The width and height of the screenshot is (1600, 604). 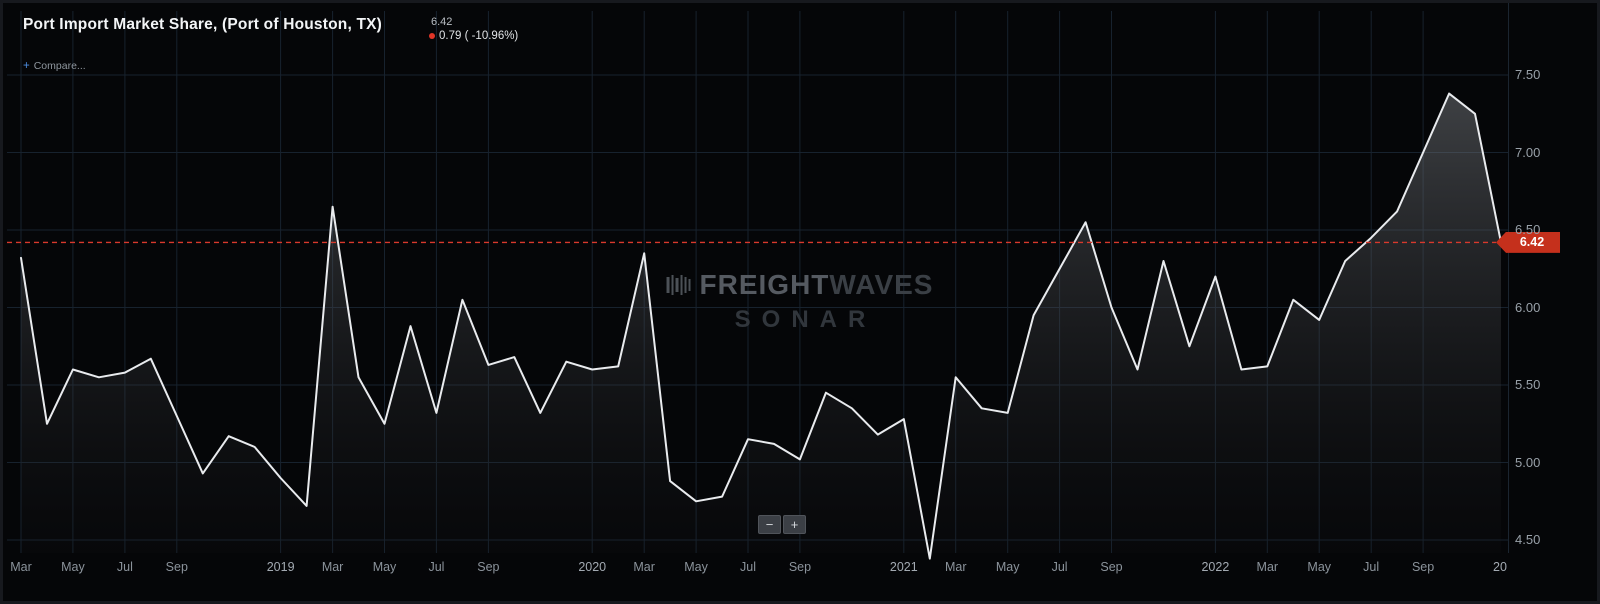 What do you see at coordinates (592, 567) in the screenshot?
I see `x-axis-label: 2020` at bounding box center [592, 567].